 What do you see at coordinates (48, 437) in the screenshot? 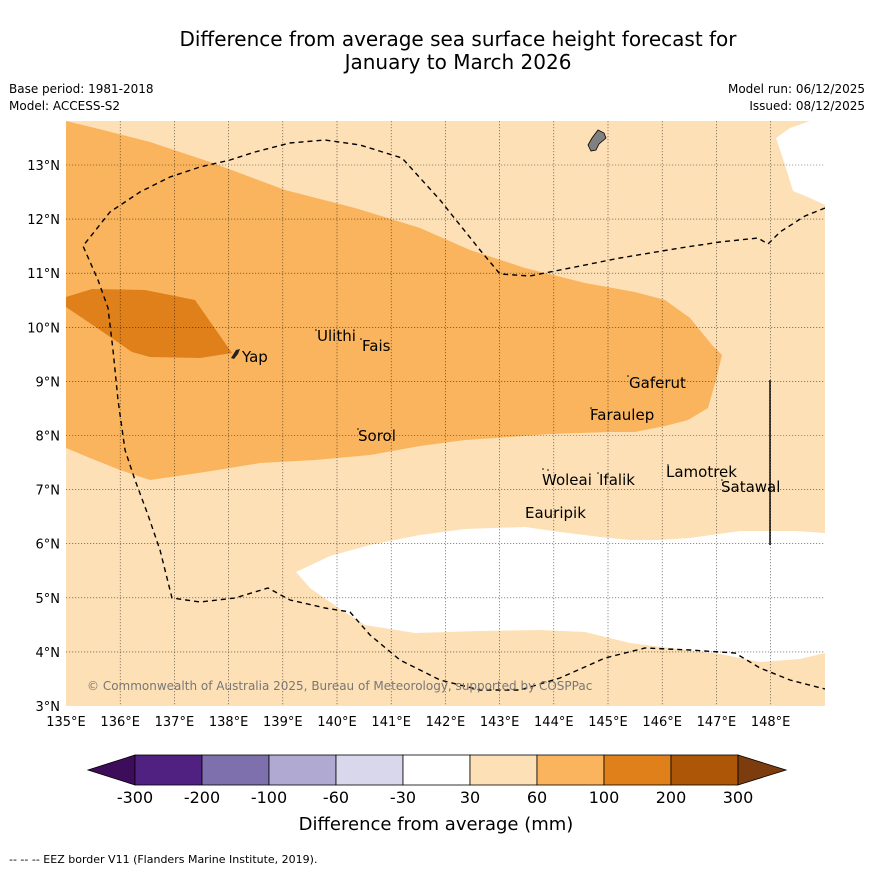
I see `lat-label: 8°N` at bounding box center [48, 437].